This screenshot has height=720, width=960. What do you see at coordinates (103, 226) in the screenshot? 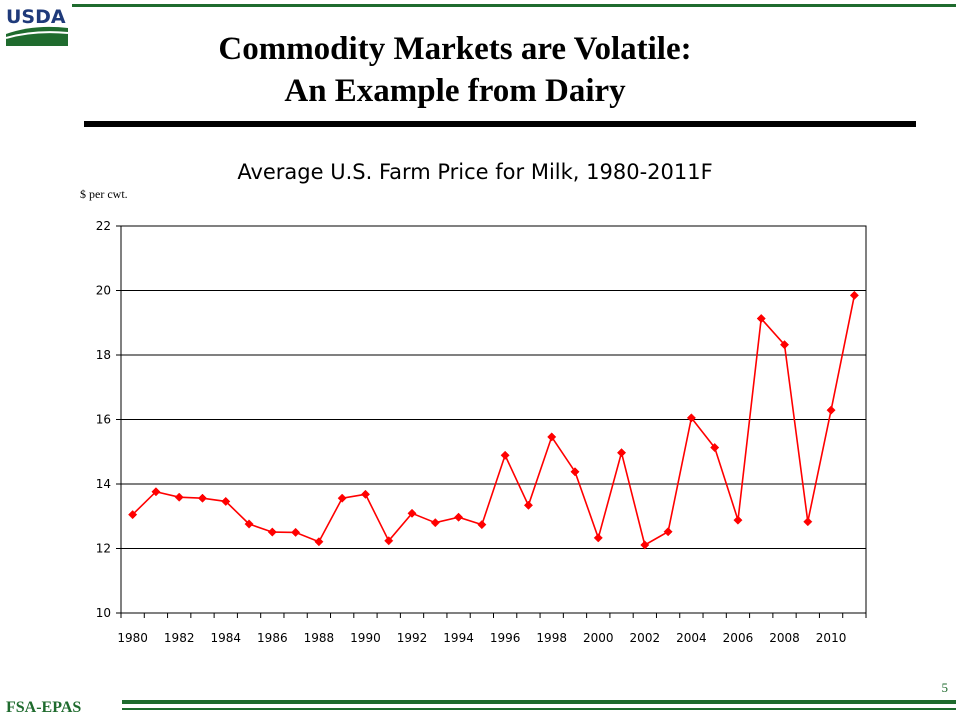
I see `y-tick-label: 22` at bounding box center [103, 226].